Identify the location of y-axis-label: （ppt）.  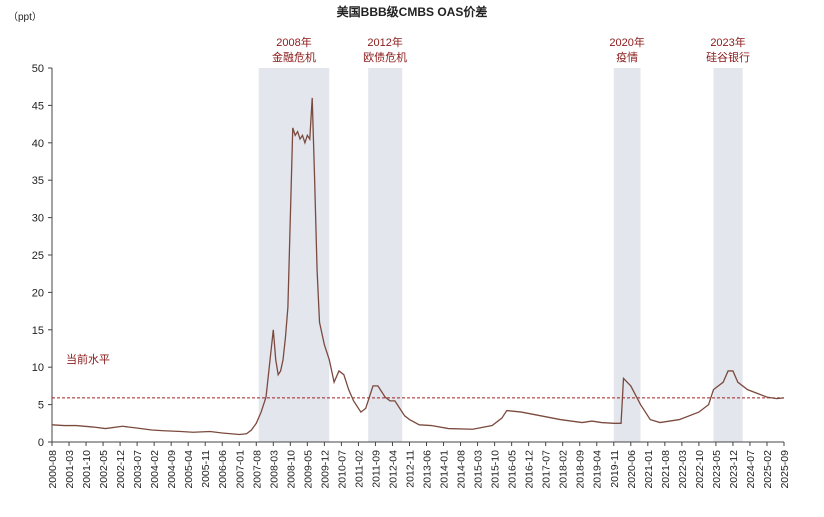
(25, 17).